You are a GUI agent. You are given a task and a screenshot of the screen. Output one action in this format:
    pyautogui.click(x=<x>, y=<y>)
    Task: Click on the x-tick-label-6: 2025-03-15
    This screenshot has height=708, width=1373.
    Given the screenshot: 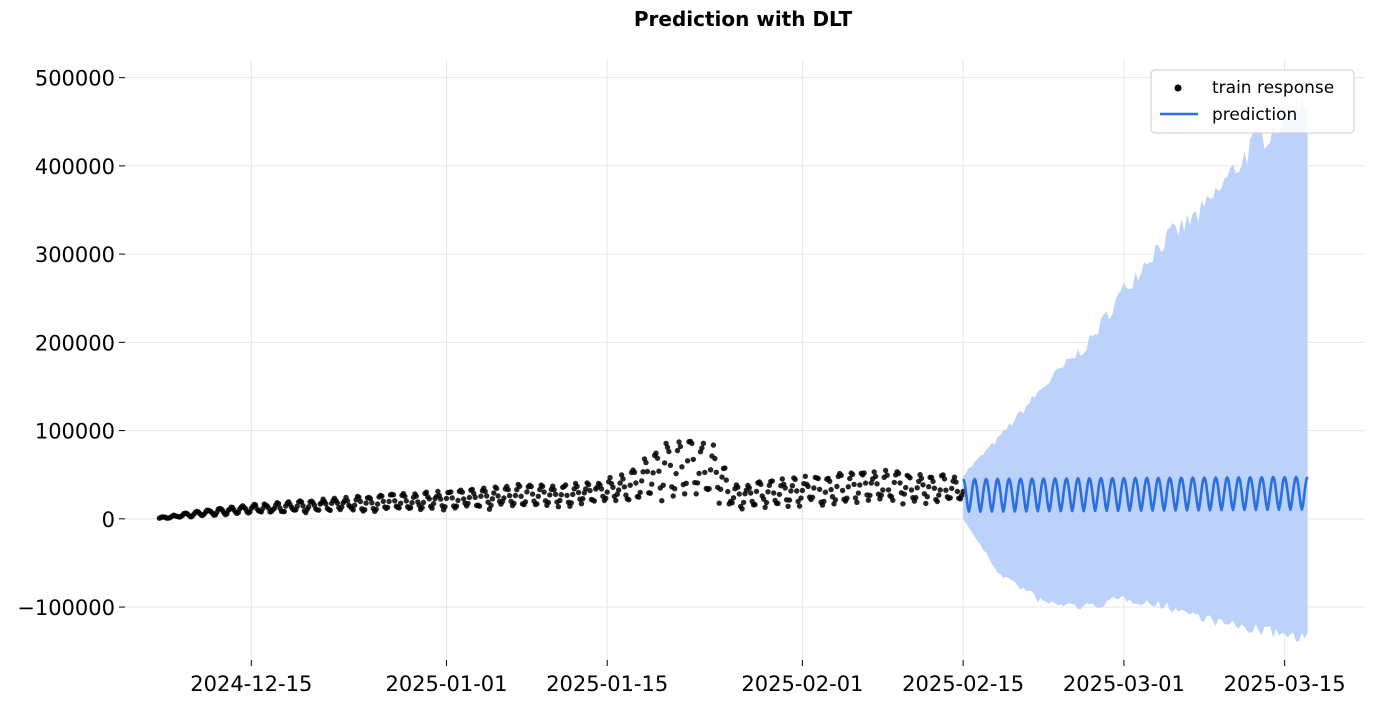 What is the action you would take?
    pyautogui.click(x=1285, y=684)
    